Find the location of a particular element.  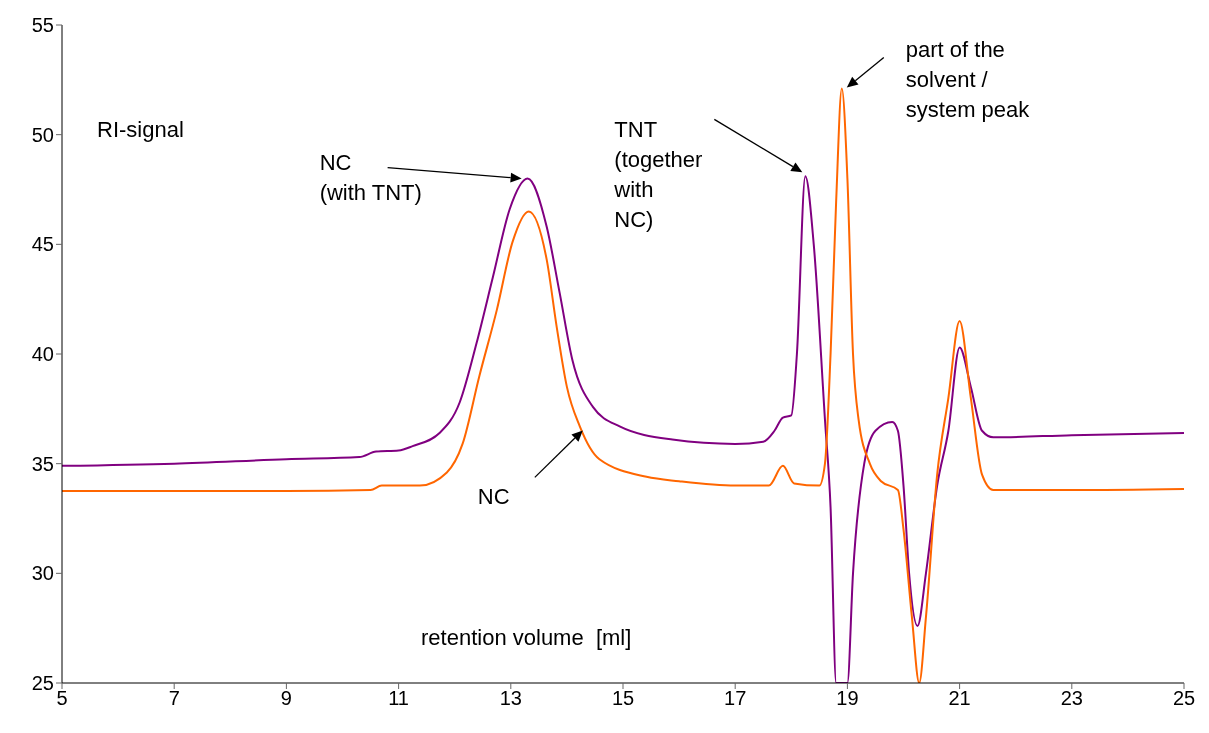

x-tick-label: 21 is located at coordinates (959, 698).